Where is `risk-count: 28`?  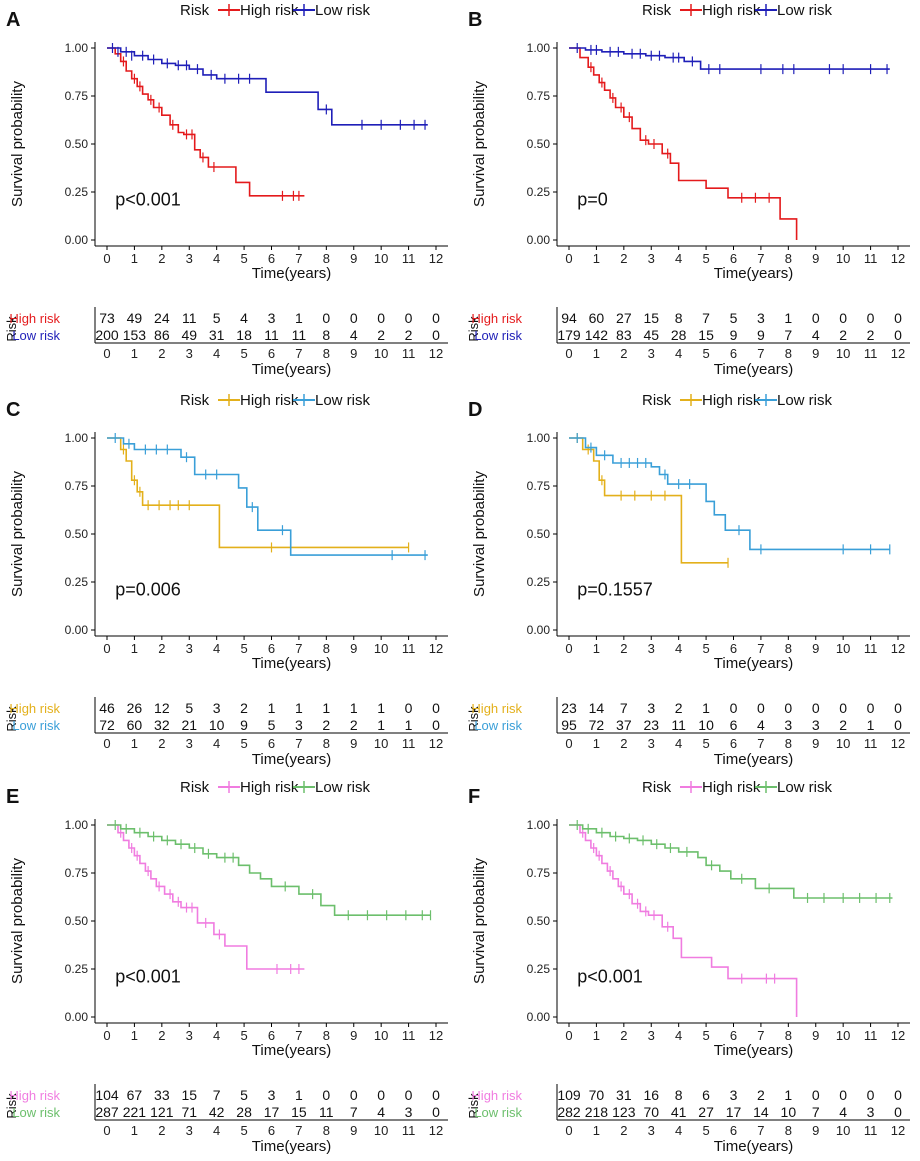
risk-count: 28 is located at coordinates (244, 1112).